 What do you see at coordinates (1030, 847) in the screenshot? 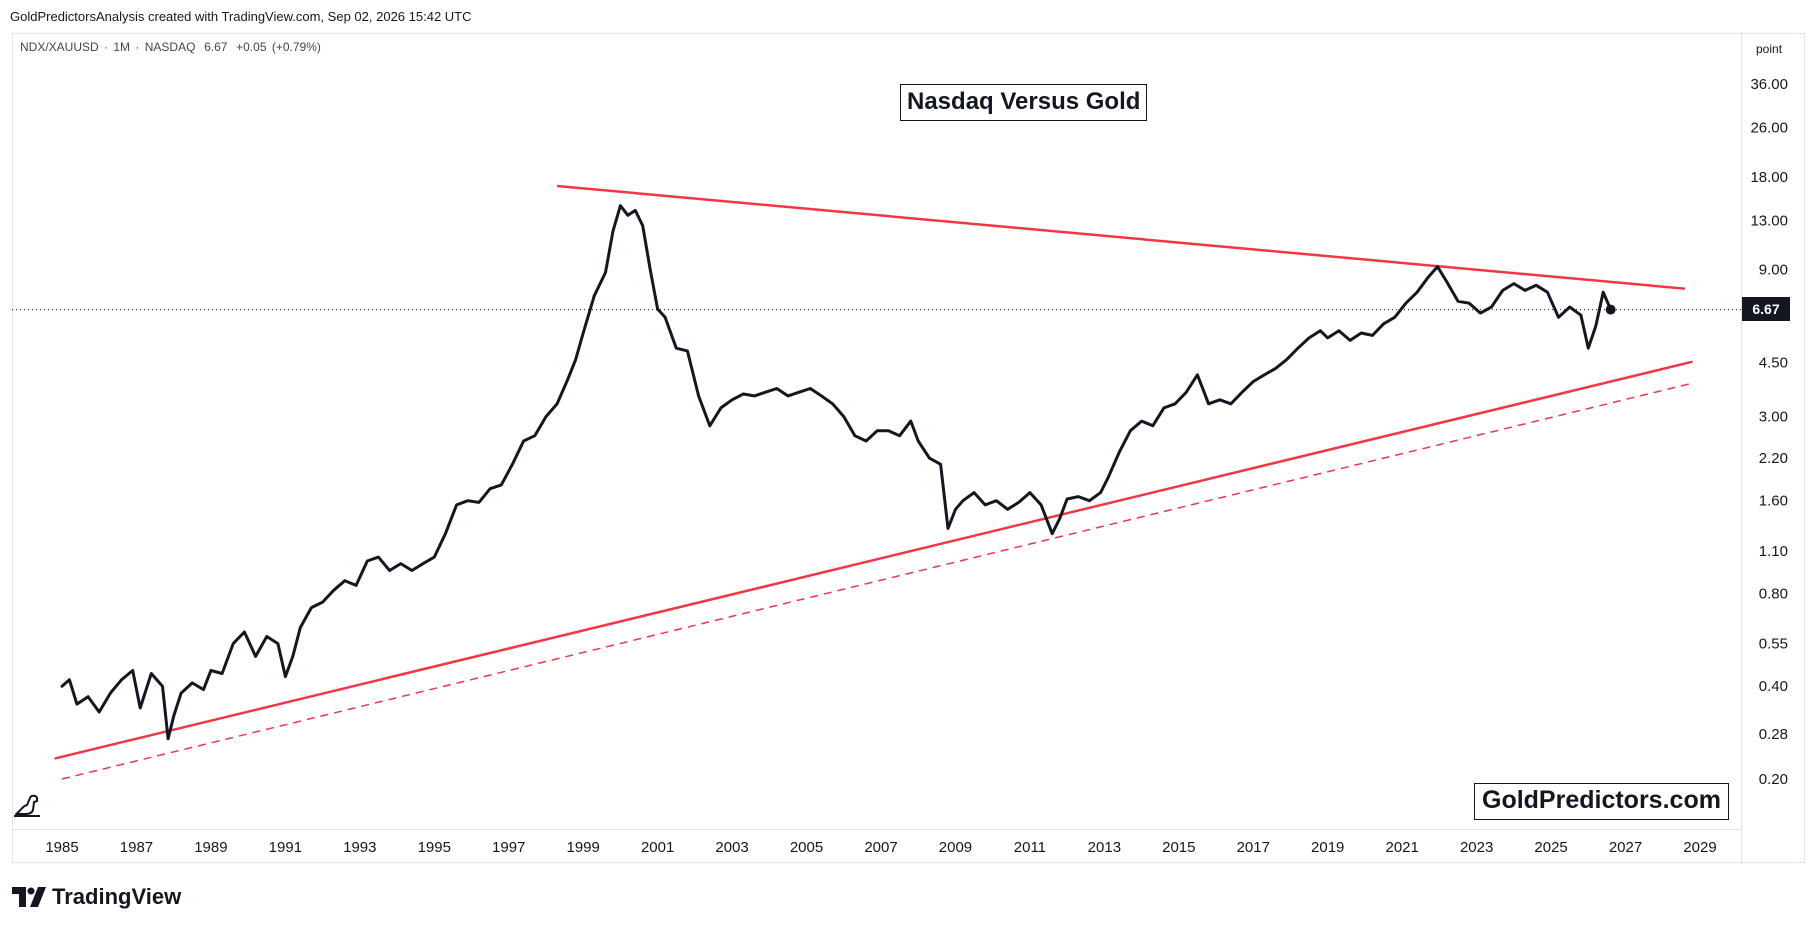
I see `x-tick-label: 2011` at bounding box center [1030, 847].